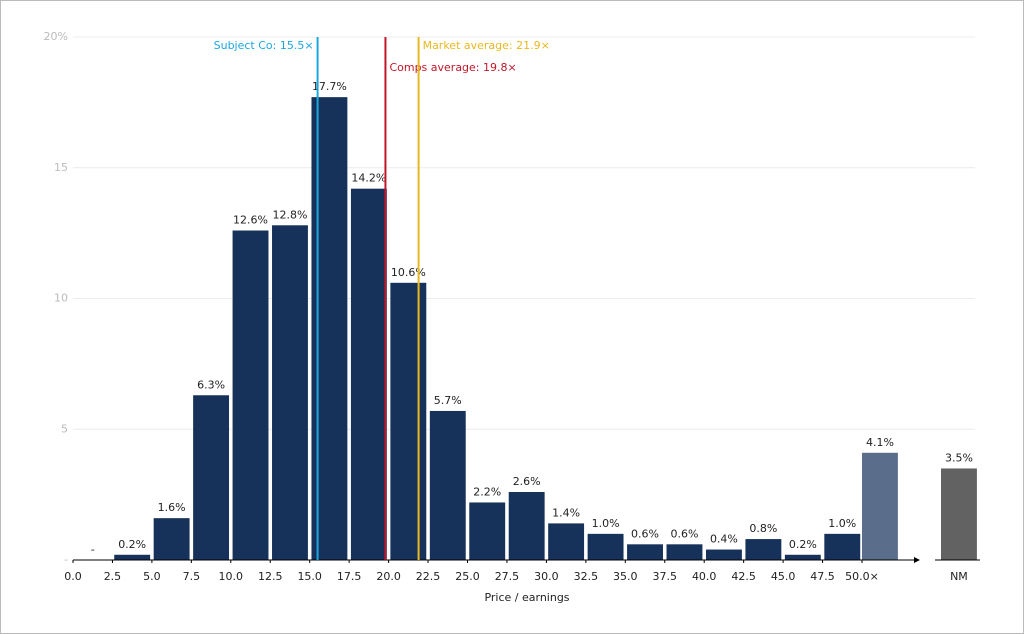 This screenshot has width=1024, height=634. I want to click on x-tick-label: 50.0×, so click(862, 576).